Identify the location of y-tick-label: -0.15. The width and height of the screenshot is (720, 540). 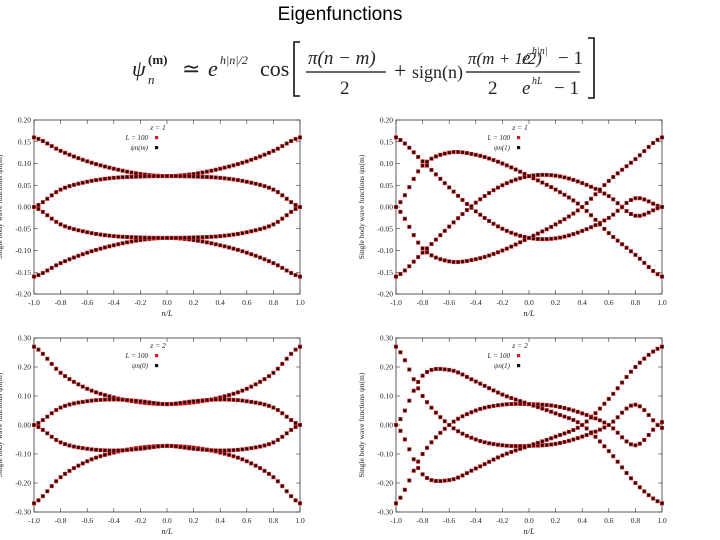
(385, 272).